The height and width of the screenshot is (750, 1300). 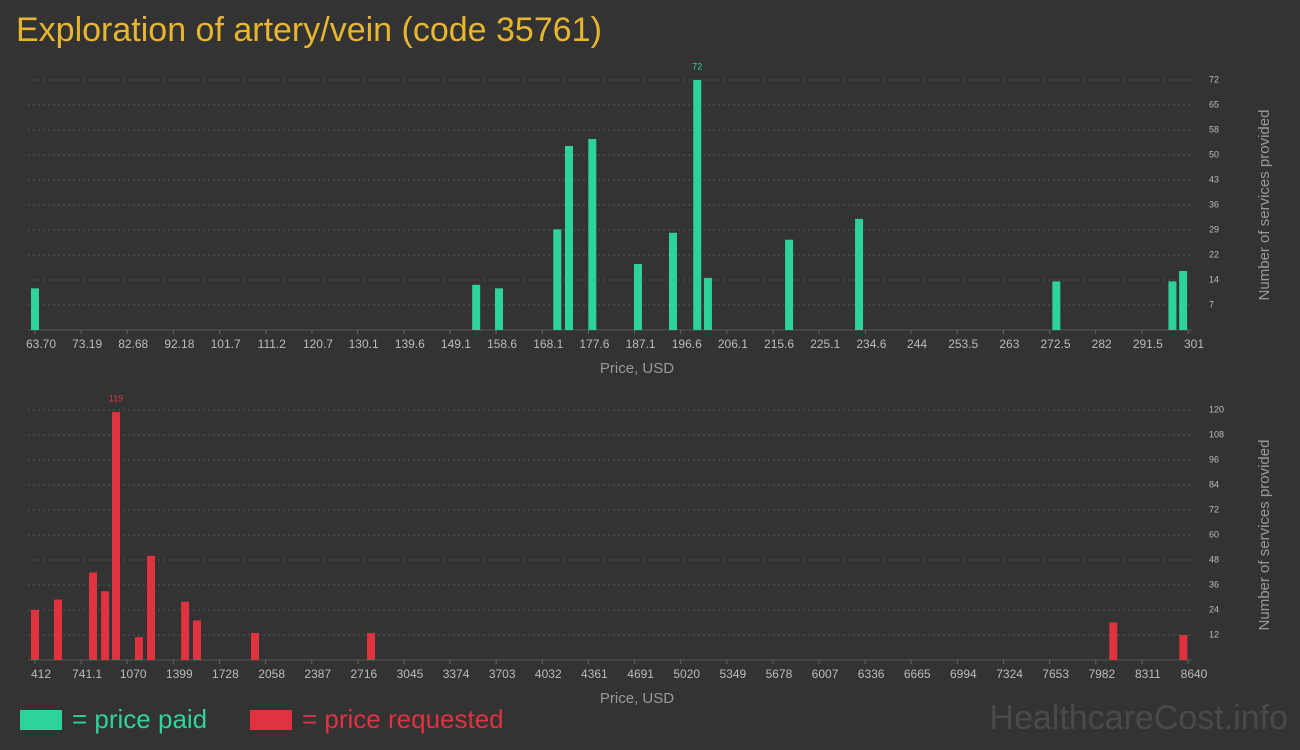 What do you see at coordinates (1214, 279) in the screenshot?
I see `y-tick-label: 14` at bounding box center [1214, 279].